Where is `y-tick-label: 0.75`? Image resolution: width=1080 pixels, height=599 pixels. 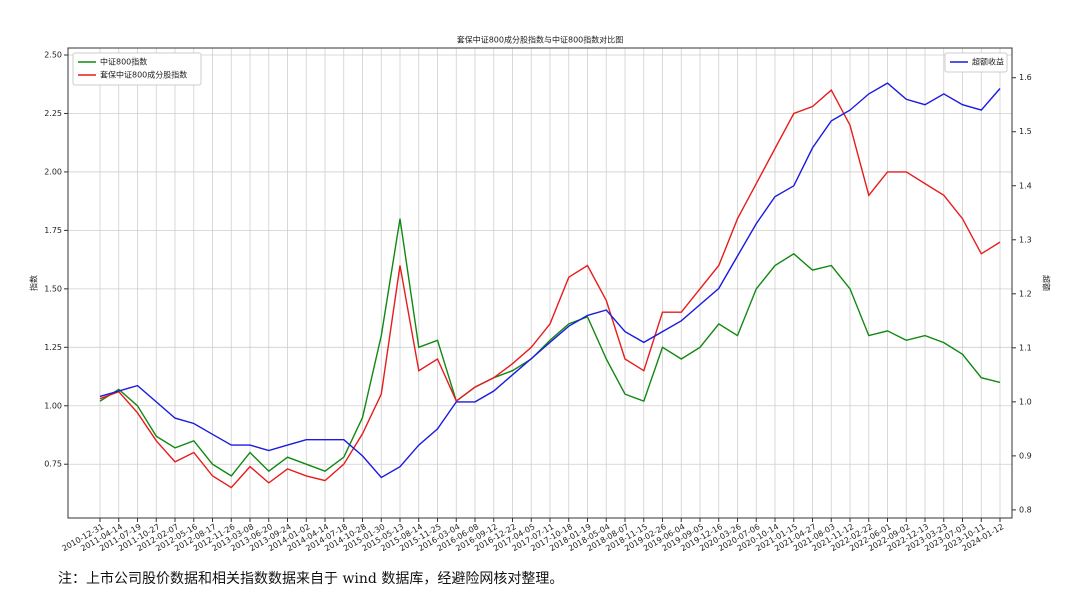 y-tick-label: 0.75 is located at coordinates (53, 464).